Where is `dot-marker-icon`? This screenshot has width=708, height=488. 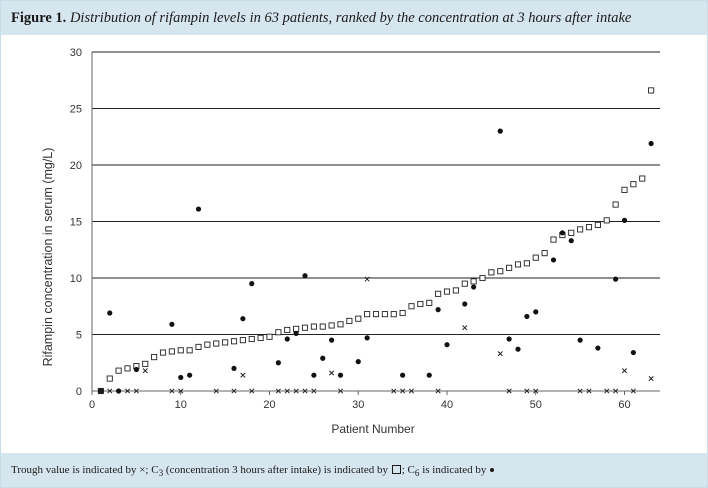
dot-marker-icon is located at coordinates (492, 470).